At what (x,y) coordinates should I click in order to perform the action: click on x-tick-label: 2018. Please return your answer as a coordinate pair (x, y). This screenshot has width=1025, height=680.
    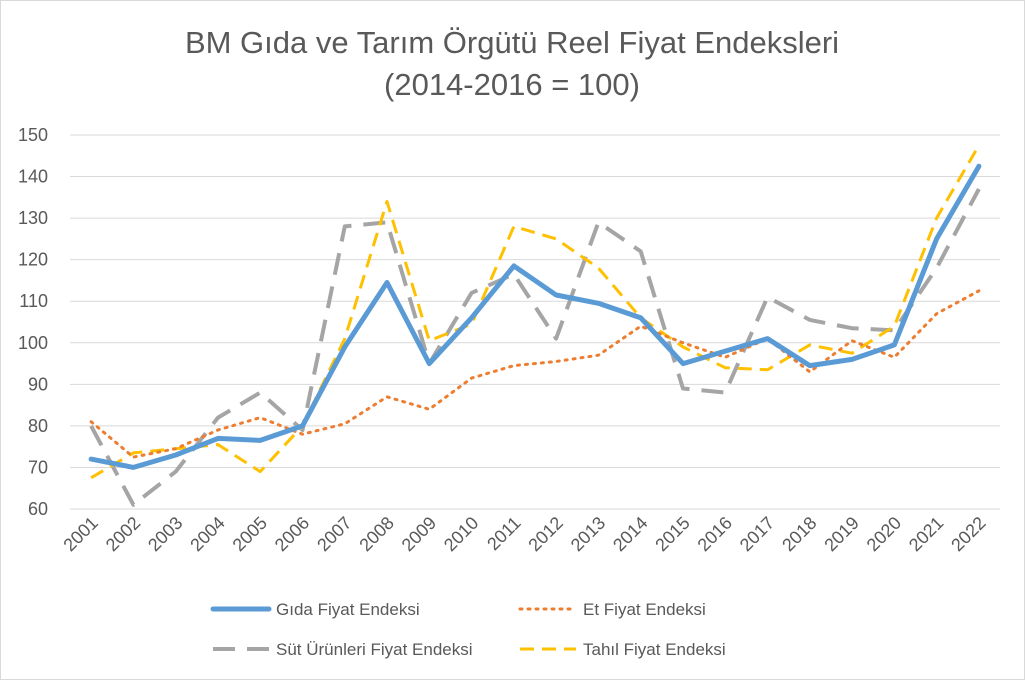
    Looking at the image, I should click on (799, 534).